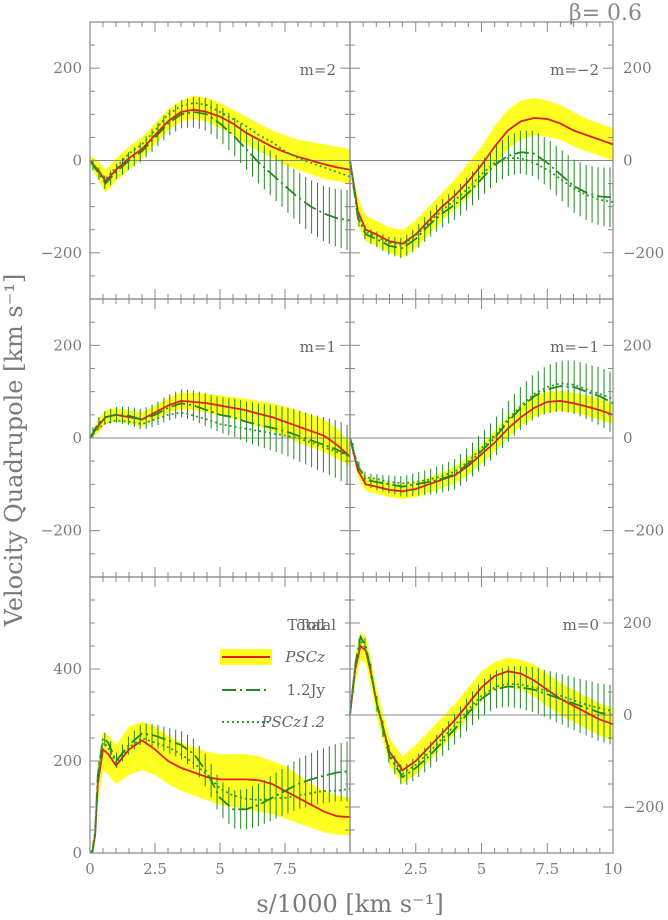  I want to click on x-tick-label: 0, so click(90, 869).